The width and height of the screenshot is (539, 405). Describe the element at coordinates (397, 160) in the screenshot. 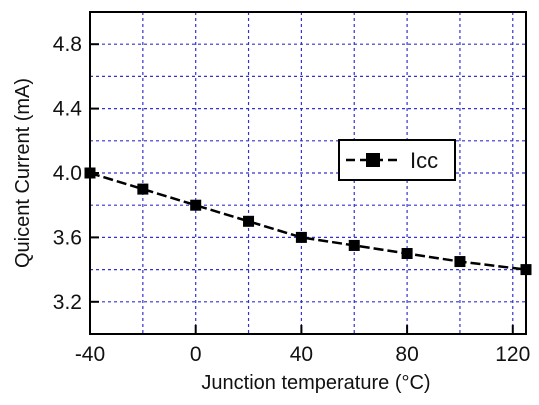

I see `legend: Icc` at that location.